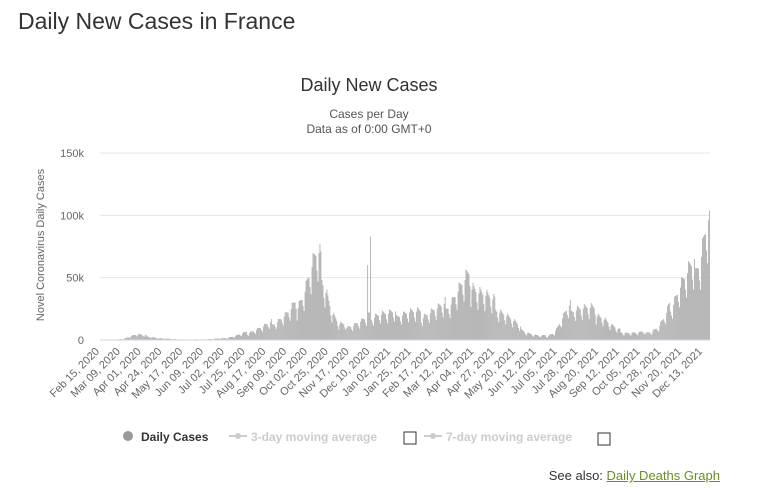  Describe the element at coordinates (175, 437) in the screenshot. I see `legend-label-daily-cases: Daily Cases` at that location.